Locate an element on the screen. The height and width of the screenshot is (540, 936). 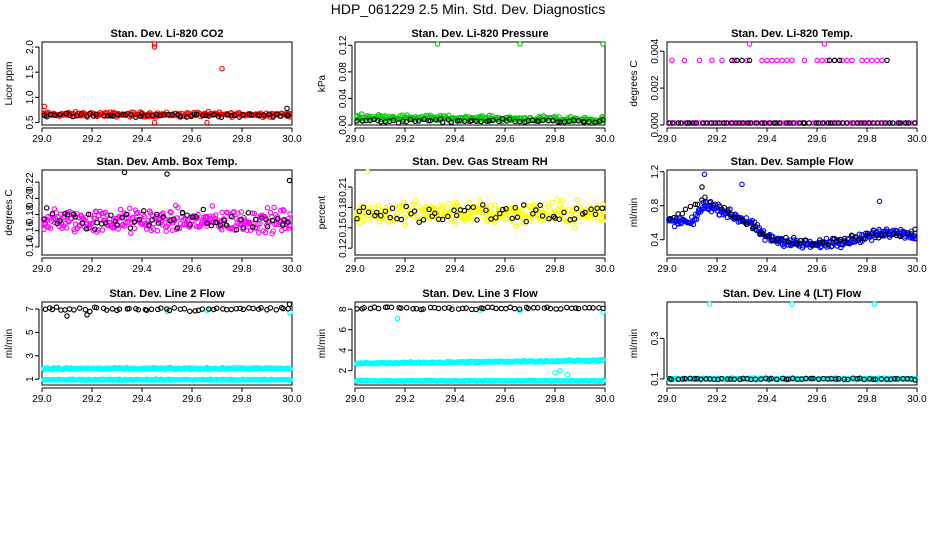
panel-title: Stan. Dev. Gas Stream RH is located at coordinates (480, 162).